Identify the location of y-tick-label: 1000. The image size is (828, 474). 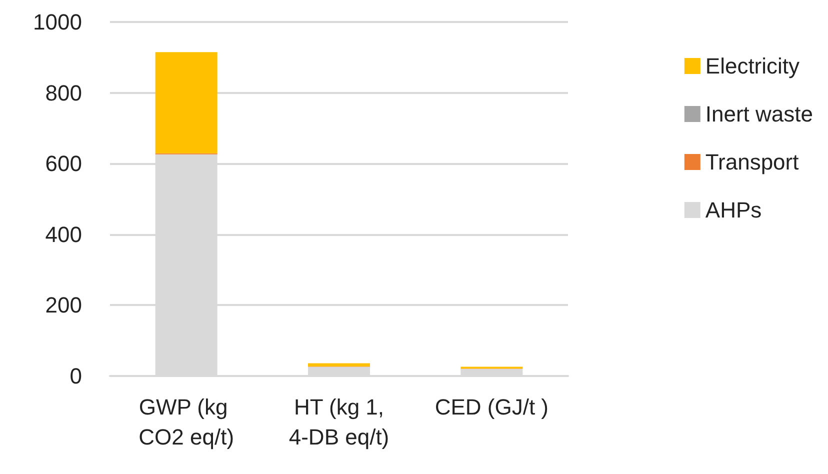
(57, 22).